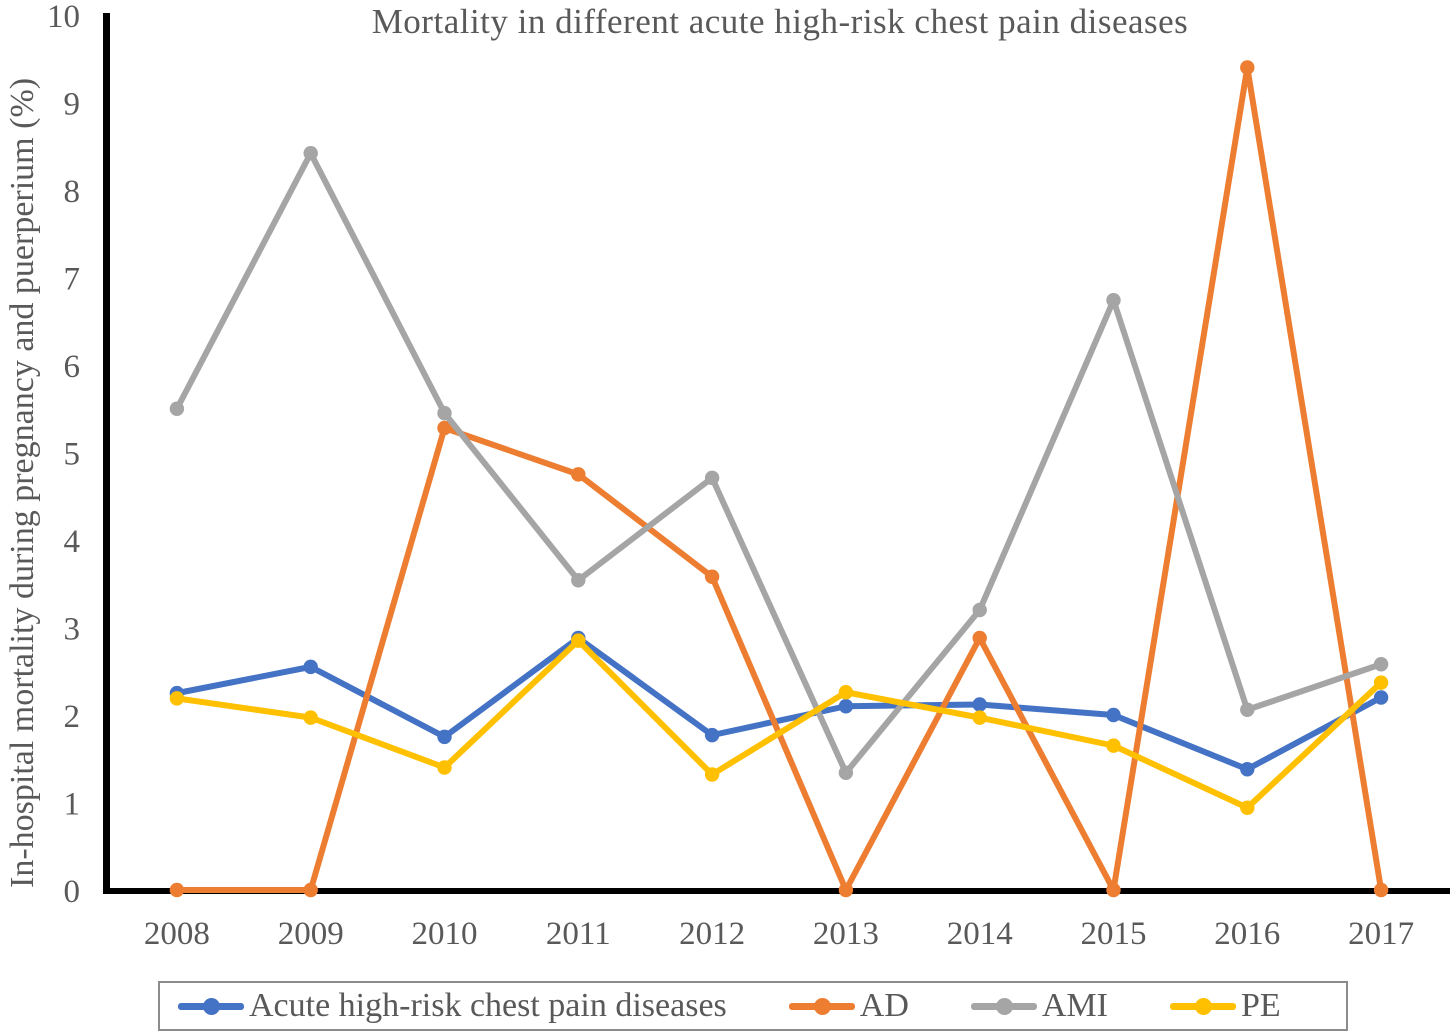 The height and width of the screenshot is (1036, 1450). Describe the element at coordinates (72, 105) in the screenshot. I see `svg-text: 9` at that location.